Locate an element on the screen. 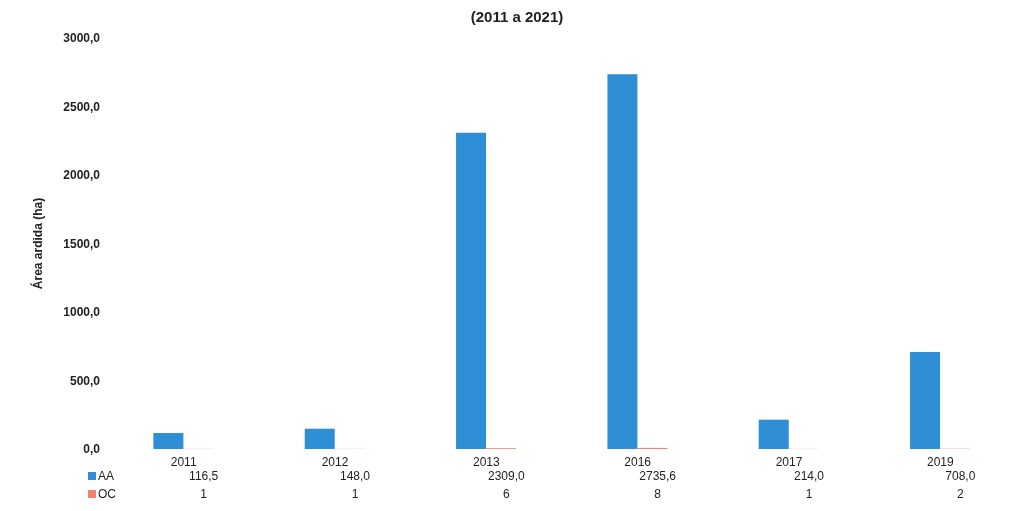 The height and width of the screenshot is (511, 1034). y-tick-label: 500,0 is located at coordinates (85, 380).